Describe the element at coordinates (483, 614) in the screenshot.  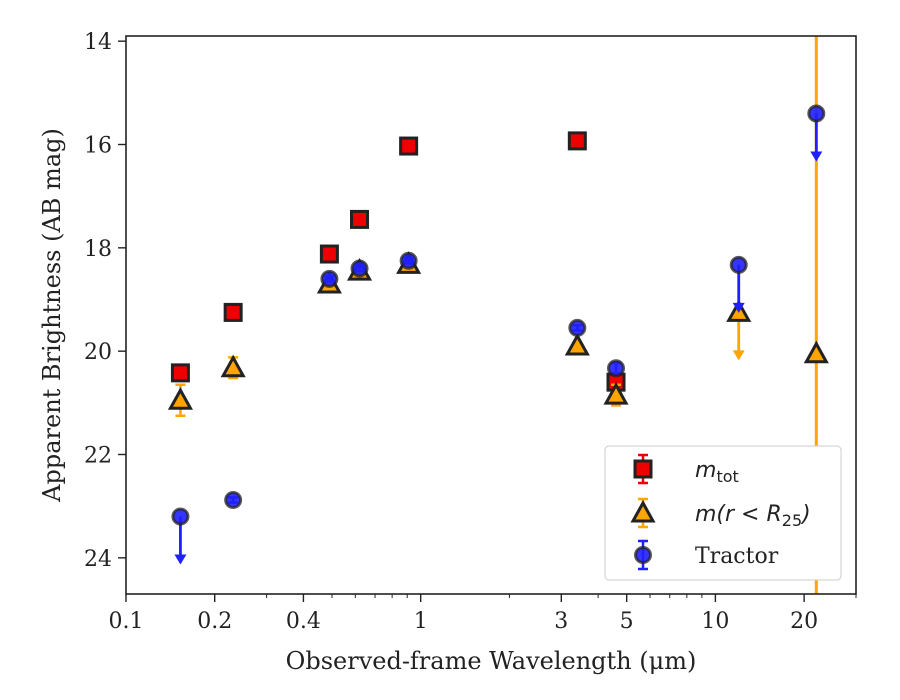
I see `x-axis: 0.1 0.2 0.4 1 3 5 10 20` at that location.